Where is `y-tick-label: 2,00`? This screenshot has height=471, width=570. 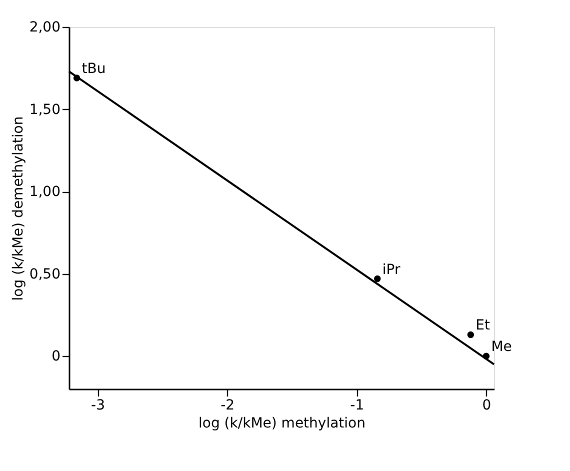
y-tick-label: 2,00 is located at coordinates (44, 28).